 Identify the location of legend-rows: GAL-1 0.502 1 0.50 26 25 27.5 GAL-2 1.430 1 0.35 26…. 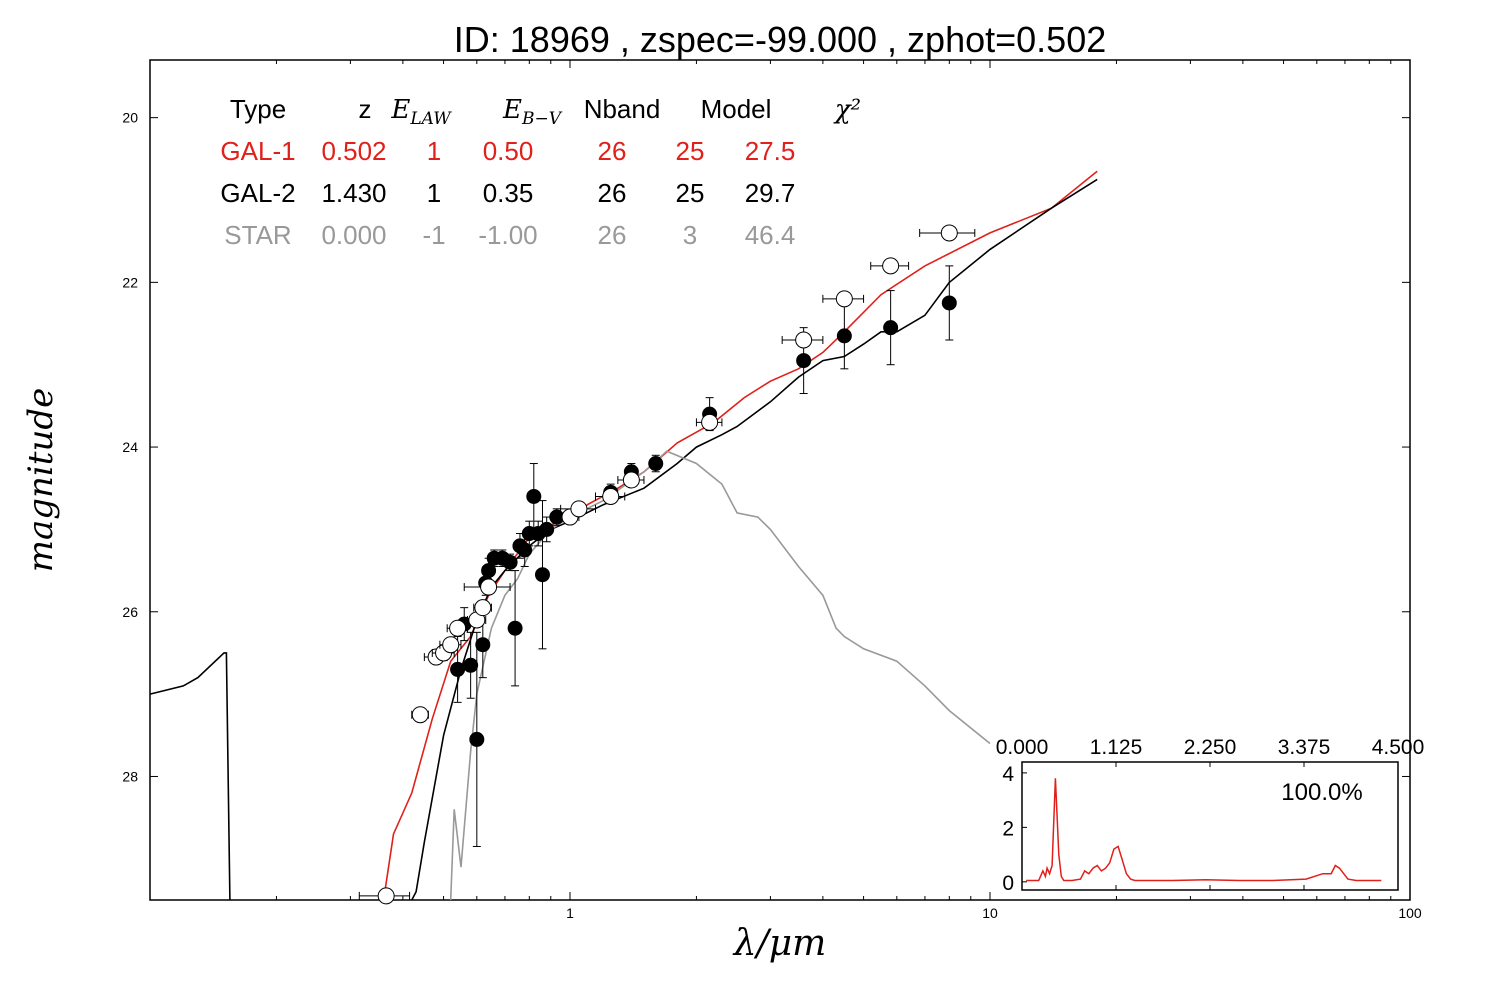
(507, 193).